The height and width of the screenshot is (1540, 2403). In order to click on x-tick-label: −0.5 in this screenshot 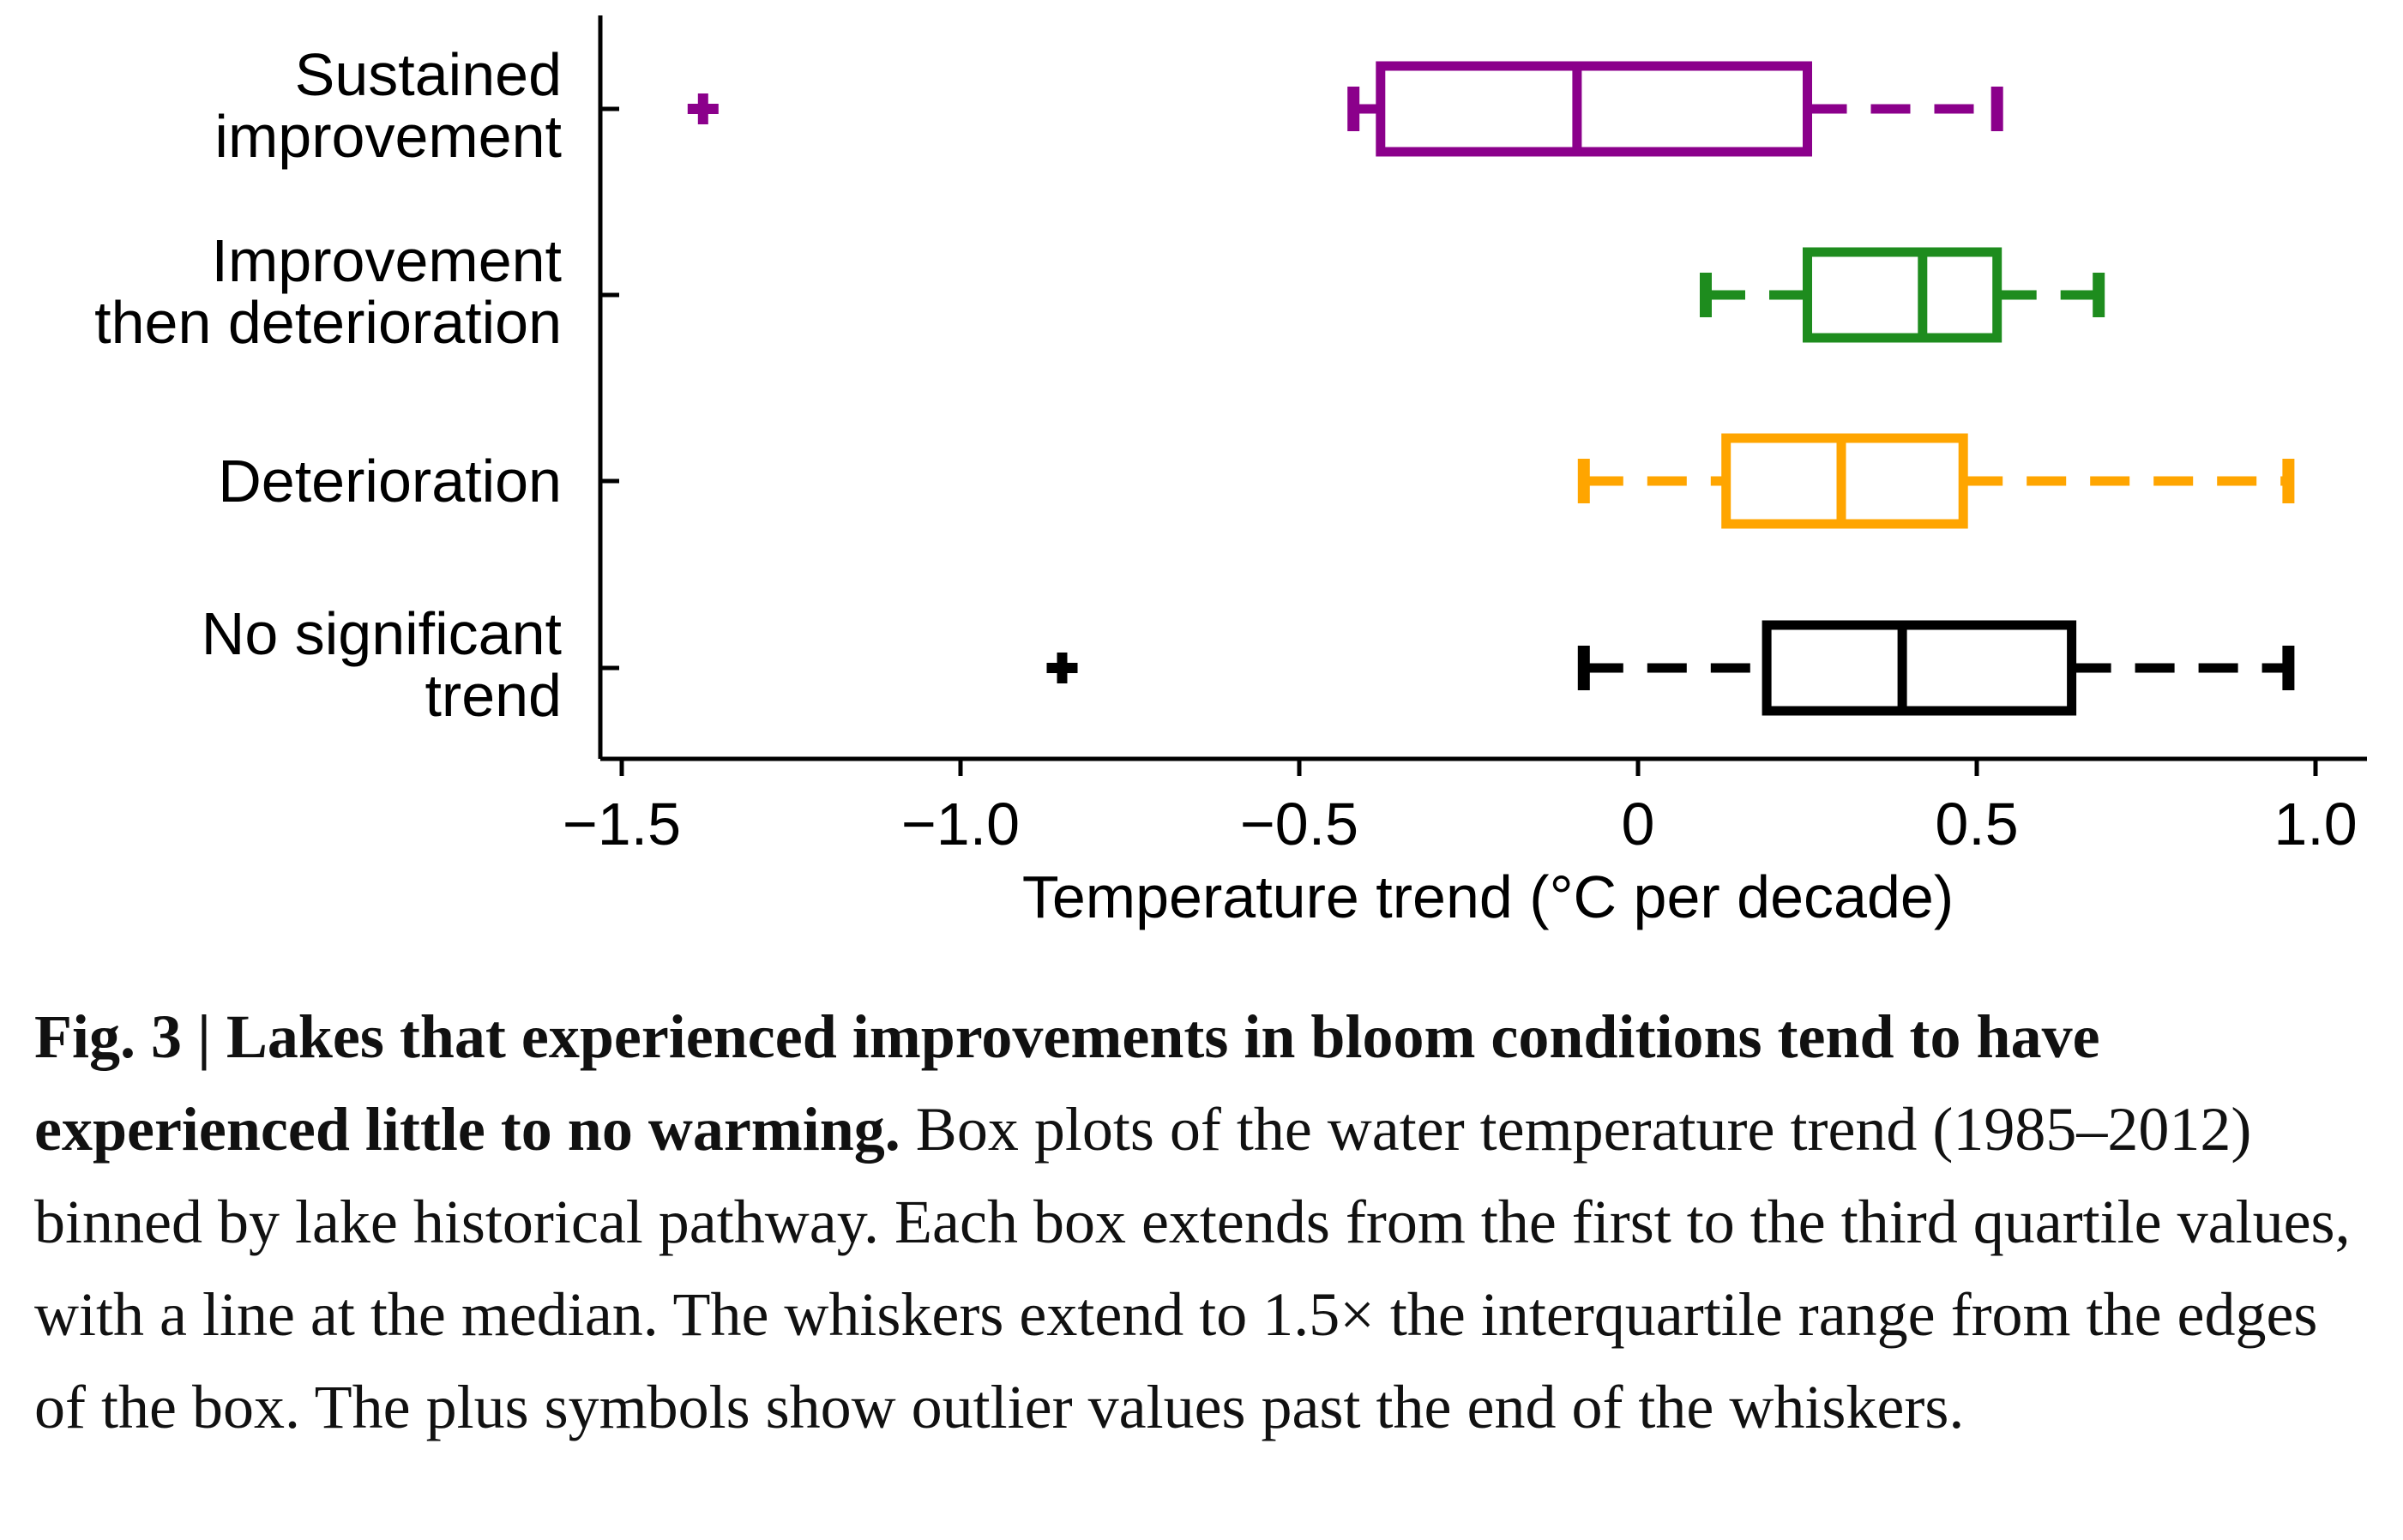, I will do `click(1299, 824)`.